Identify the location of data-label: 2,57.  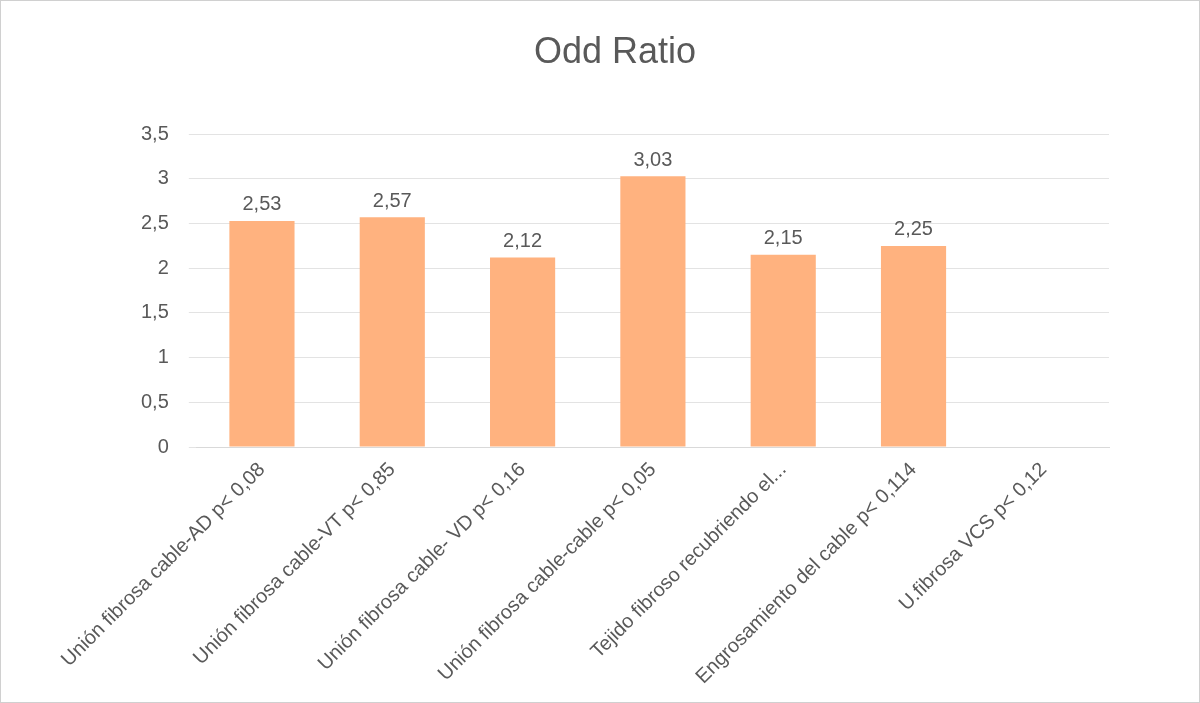
(392, 199).